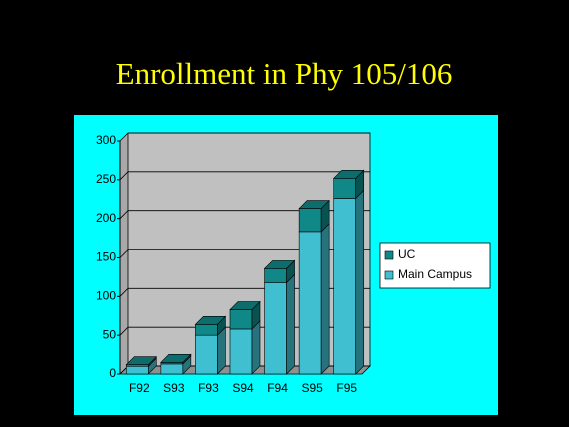  I want to click on x-tick-label: S93, so click(174, 388).